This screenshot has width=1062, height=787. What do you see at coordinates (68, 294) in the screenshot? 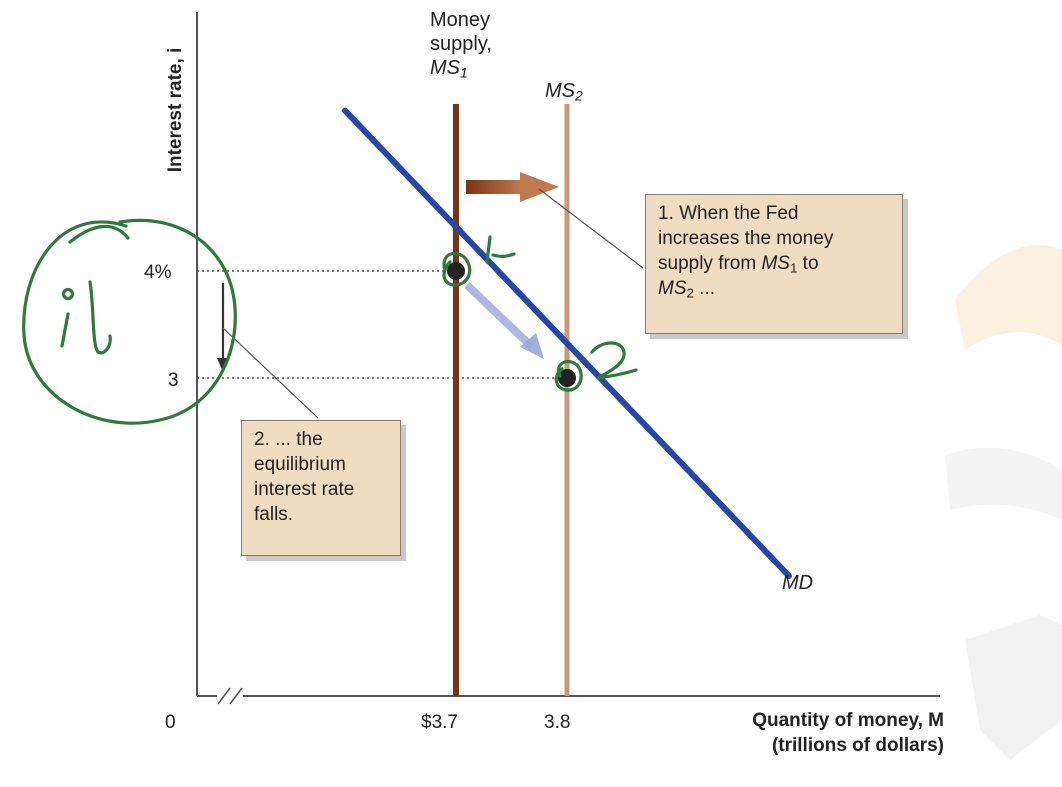
I see `handwritten-i-dot` at bounding box center [68, 294].